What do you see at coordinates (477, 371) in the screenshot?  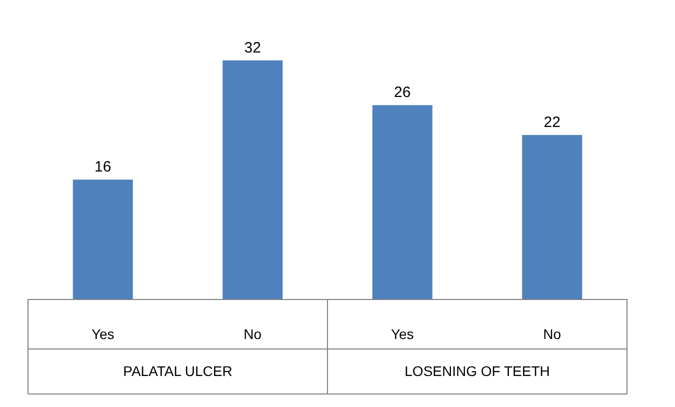 I see `text: LOSENING OF TEETH` at bounding box center [477, 371].